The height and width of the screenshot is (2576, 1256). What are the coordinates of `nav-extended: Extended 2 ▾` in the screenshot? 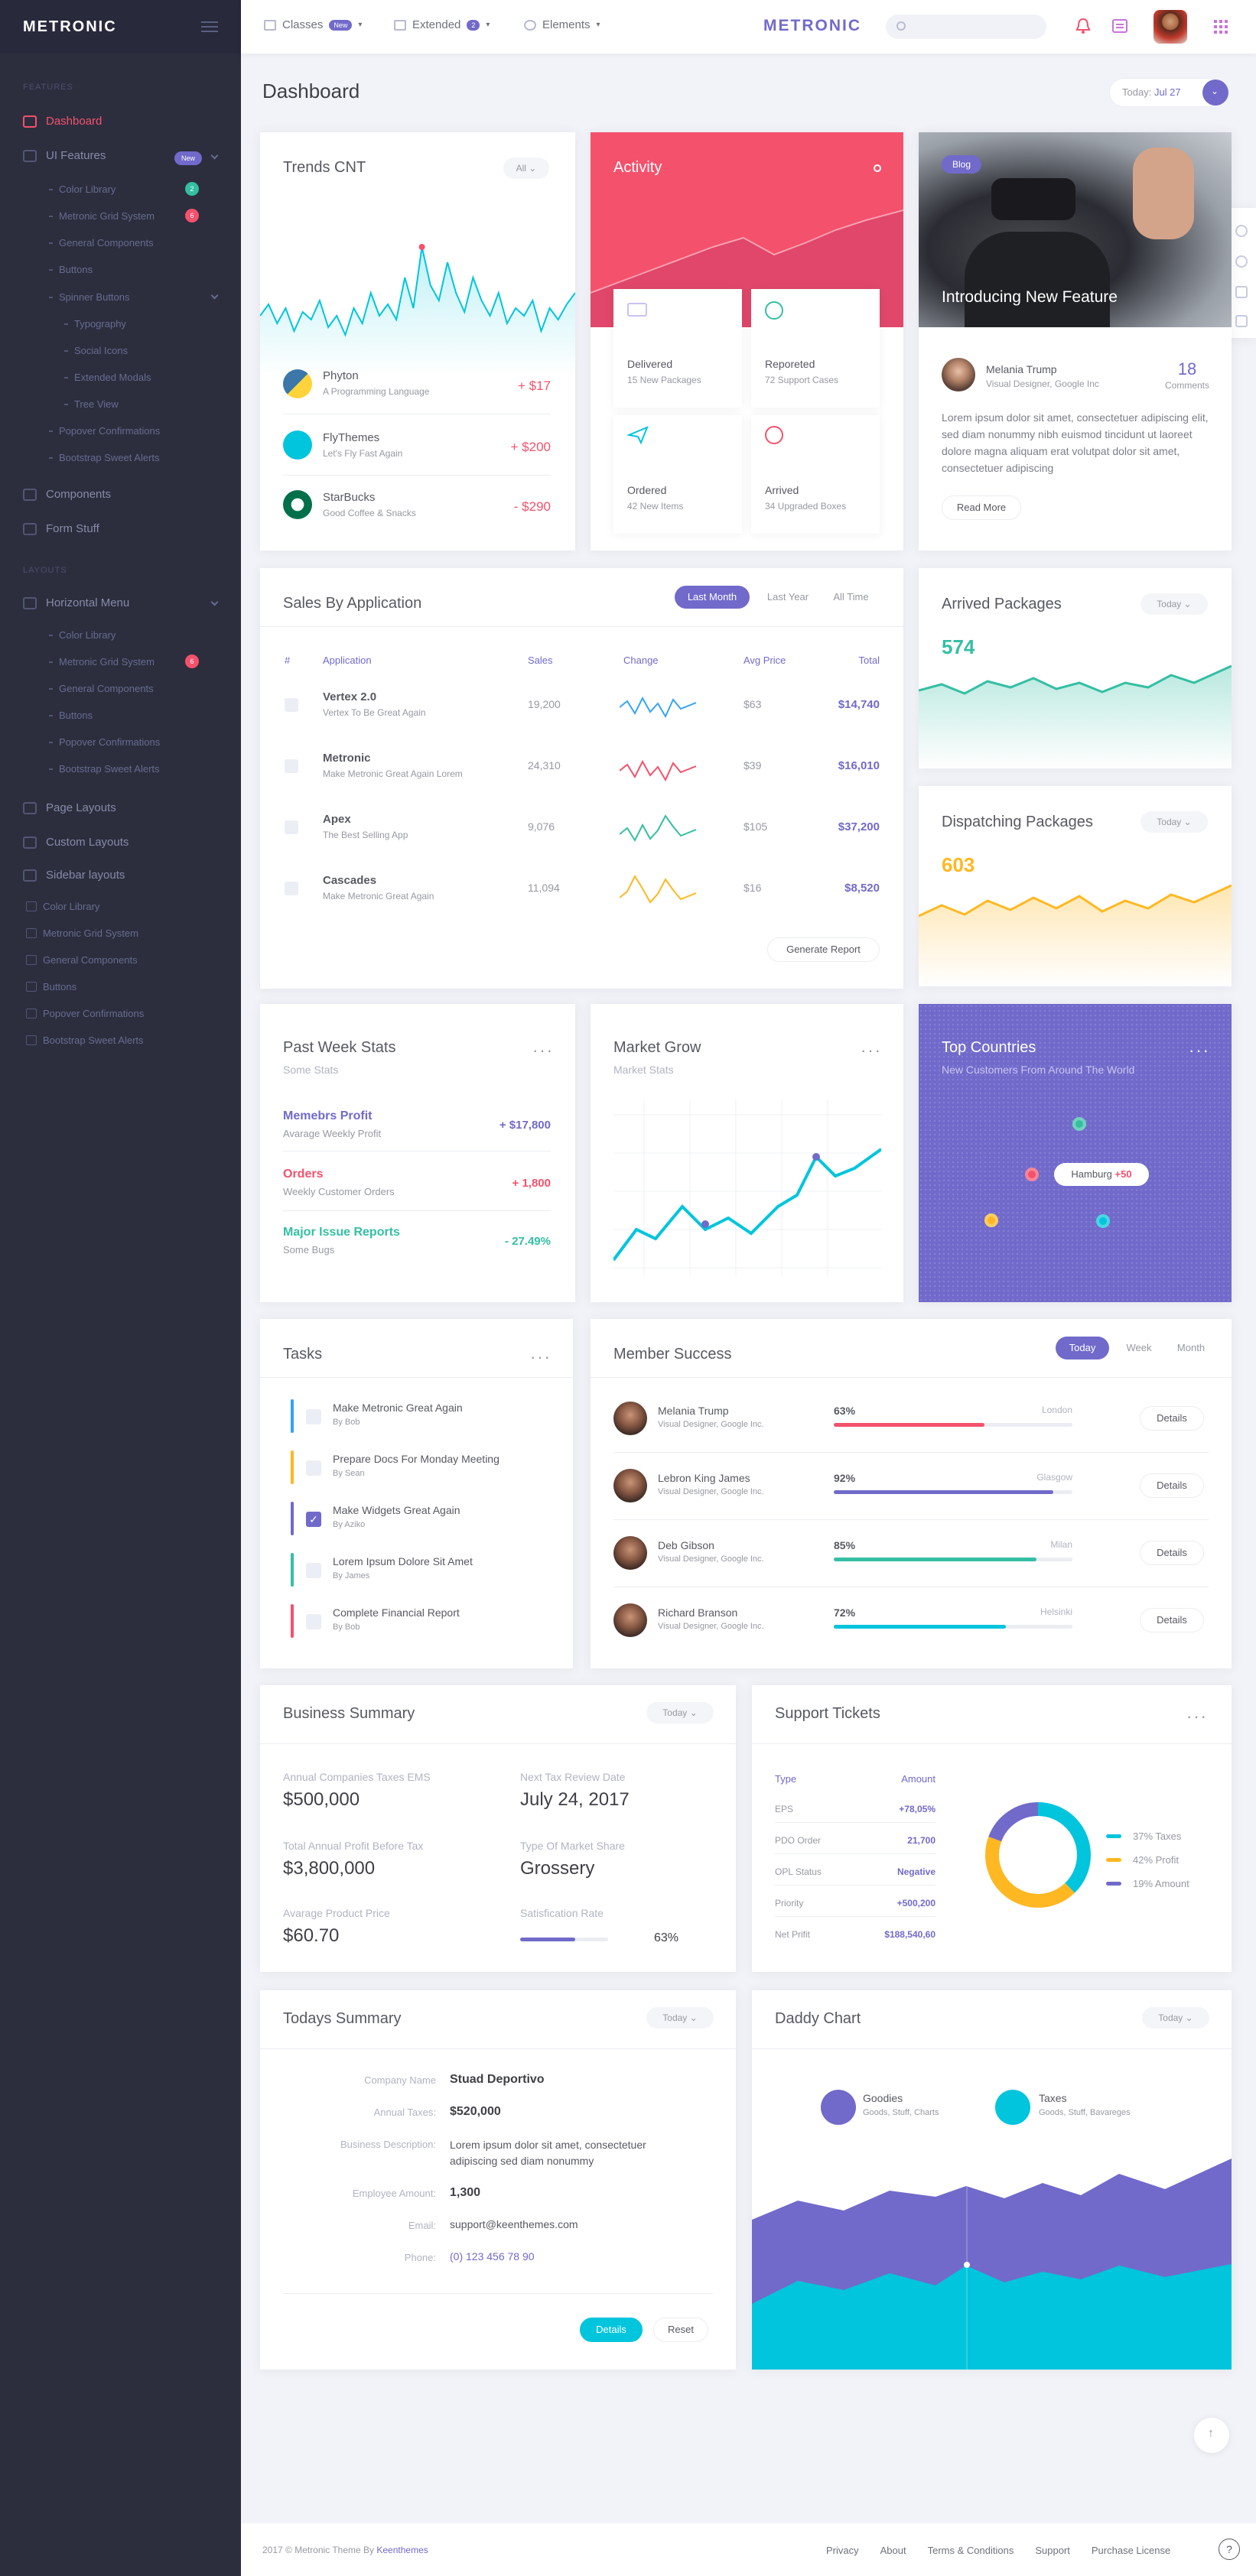 It's located at (442, 24).